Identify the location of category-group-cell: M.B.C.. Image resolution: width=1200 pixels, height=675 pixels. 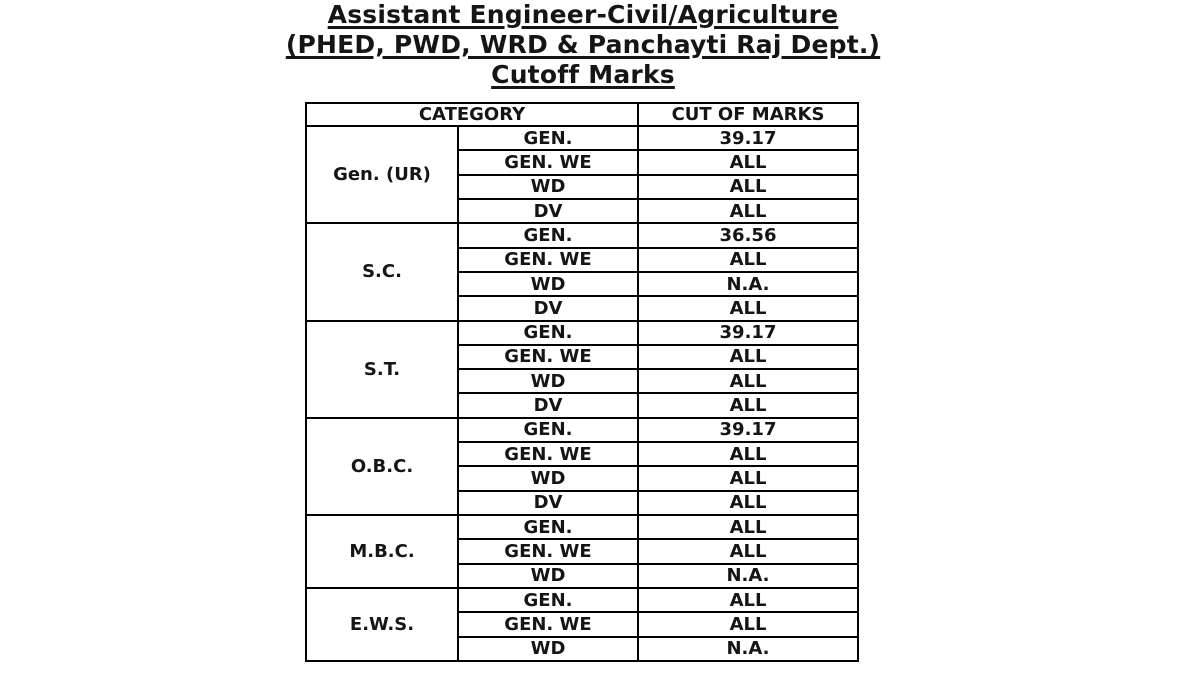
(382, 551).